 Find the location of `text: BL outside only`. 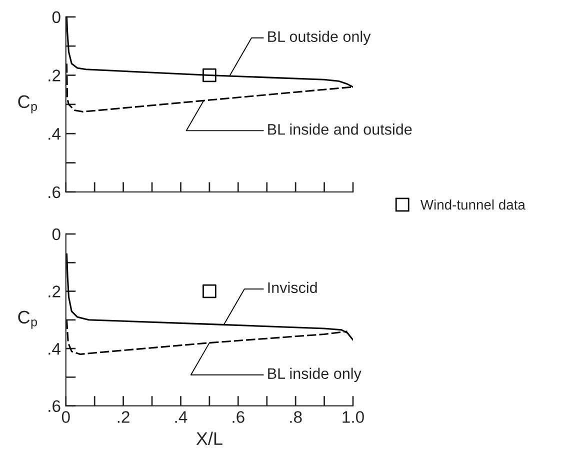

text: BL outside only is located at coordinates (319, 38).